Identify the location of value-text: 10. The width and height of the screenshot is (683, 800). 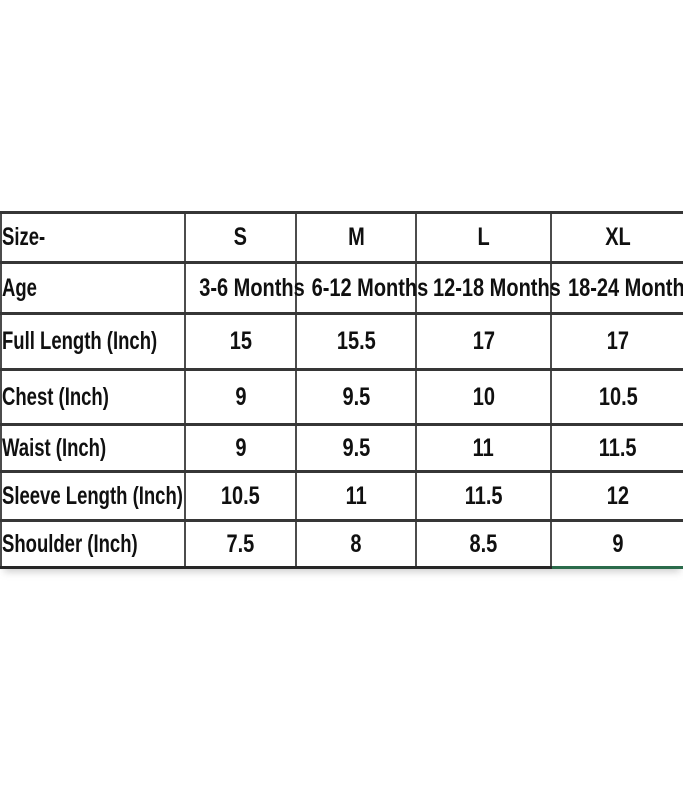
(483, 396).